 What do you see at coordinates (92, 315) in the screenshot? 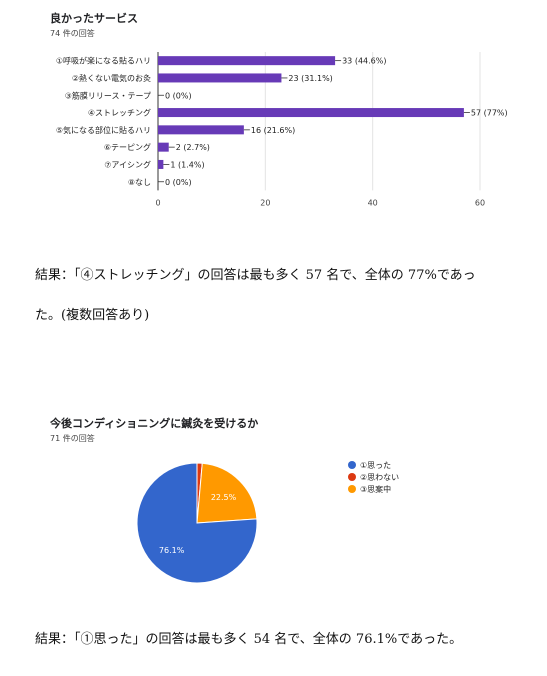
I see `bar-result-line-2: た。(複数回答あり)` at bounding box center [92, 315].